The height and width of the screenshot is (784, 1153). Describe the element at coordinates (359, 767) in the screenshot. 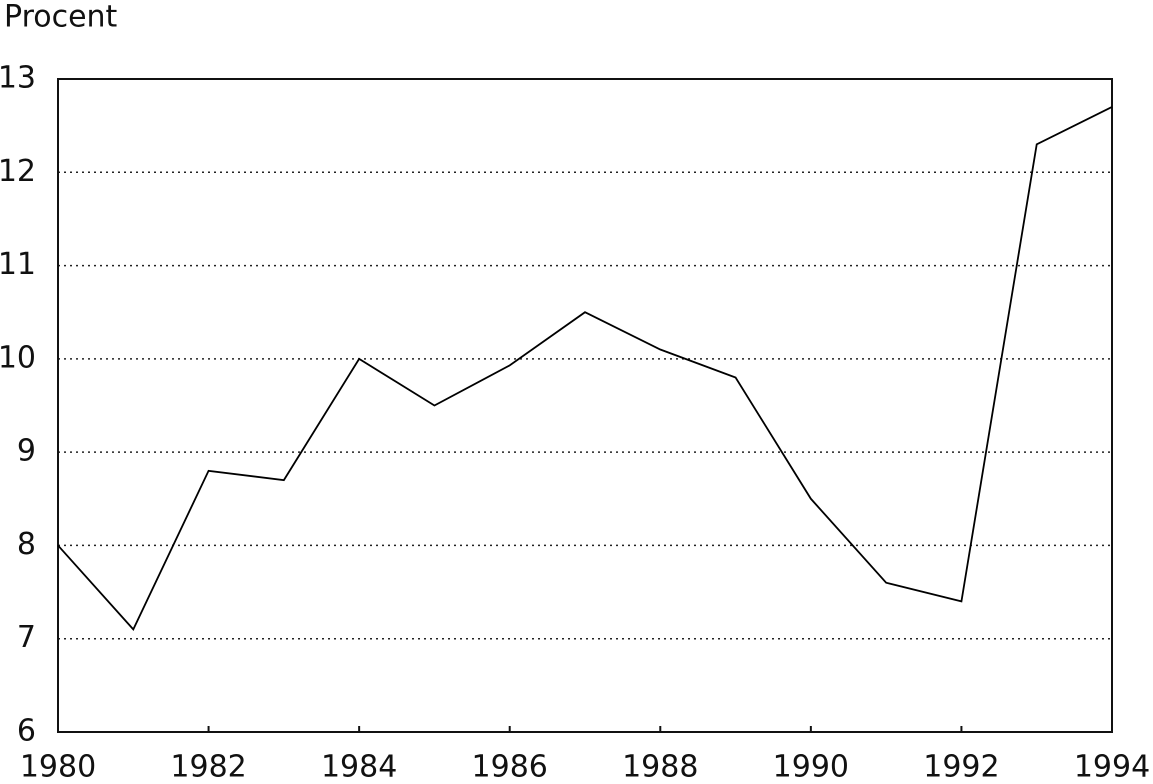

I see `x-tick-label: 1984` at that location.